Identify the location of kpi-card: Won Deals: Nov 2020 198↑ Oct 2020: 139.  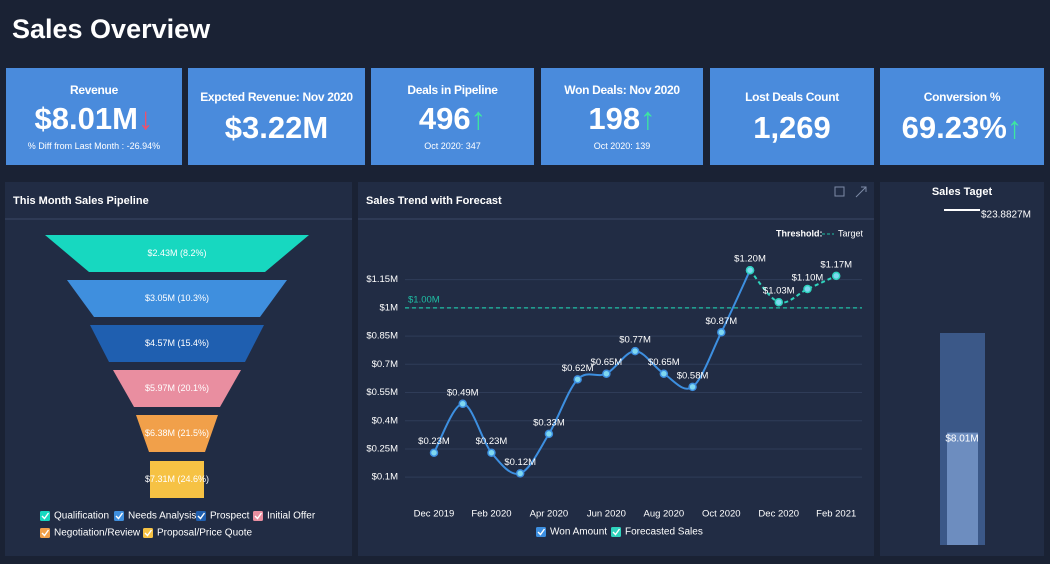
(622, 116).